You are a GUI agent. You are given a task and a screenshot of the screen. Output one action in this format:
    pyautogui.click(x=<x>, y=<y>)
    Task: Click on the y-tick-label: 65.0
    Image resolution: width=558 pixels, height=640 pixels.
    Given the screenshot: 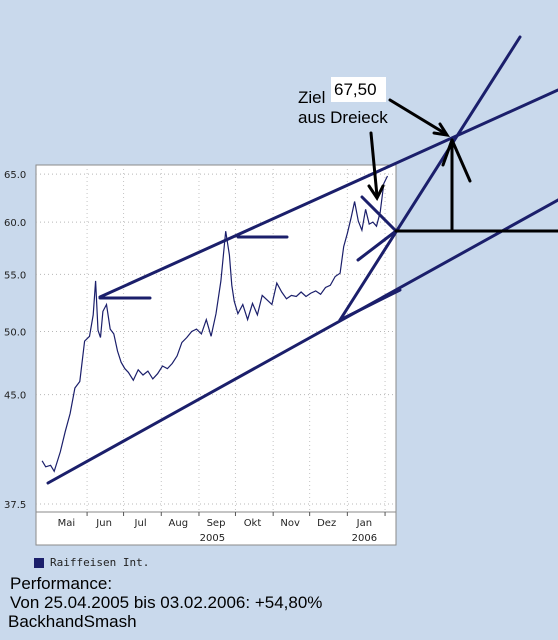 What is the action you would take?
    pyautogui.click(x=15, y=175)
    